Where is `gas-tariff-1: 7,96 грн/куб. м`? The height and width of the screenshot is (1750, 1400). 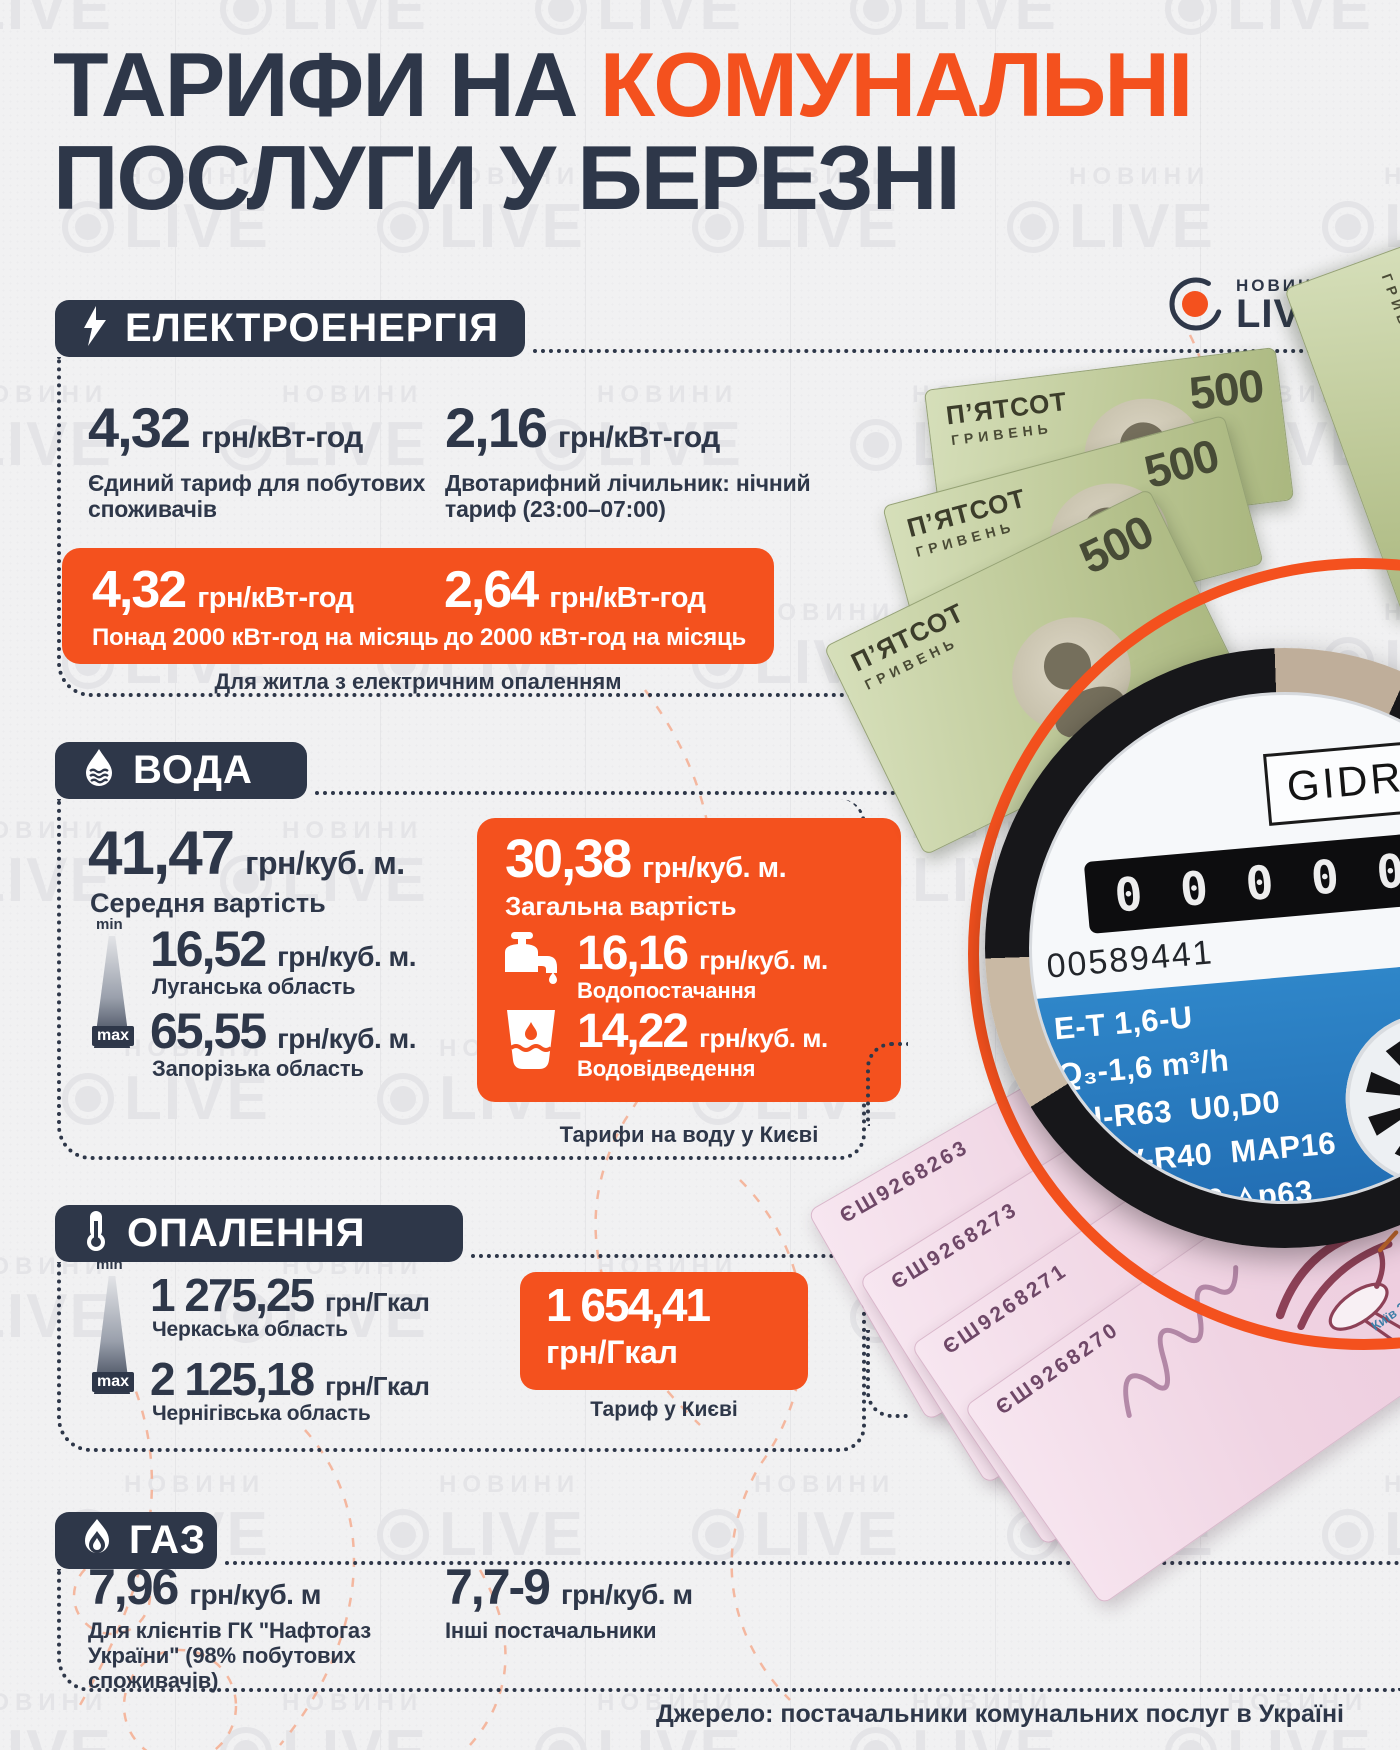 gas-tariff-1: 7,96 грн/куб. м is located at coordinates (204, 1587).